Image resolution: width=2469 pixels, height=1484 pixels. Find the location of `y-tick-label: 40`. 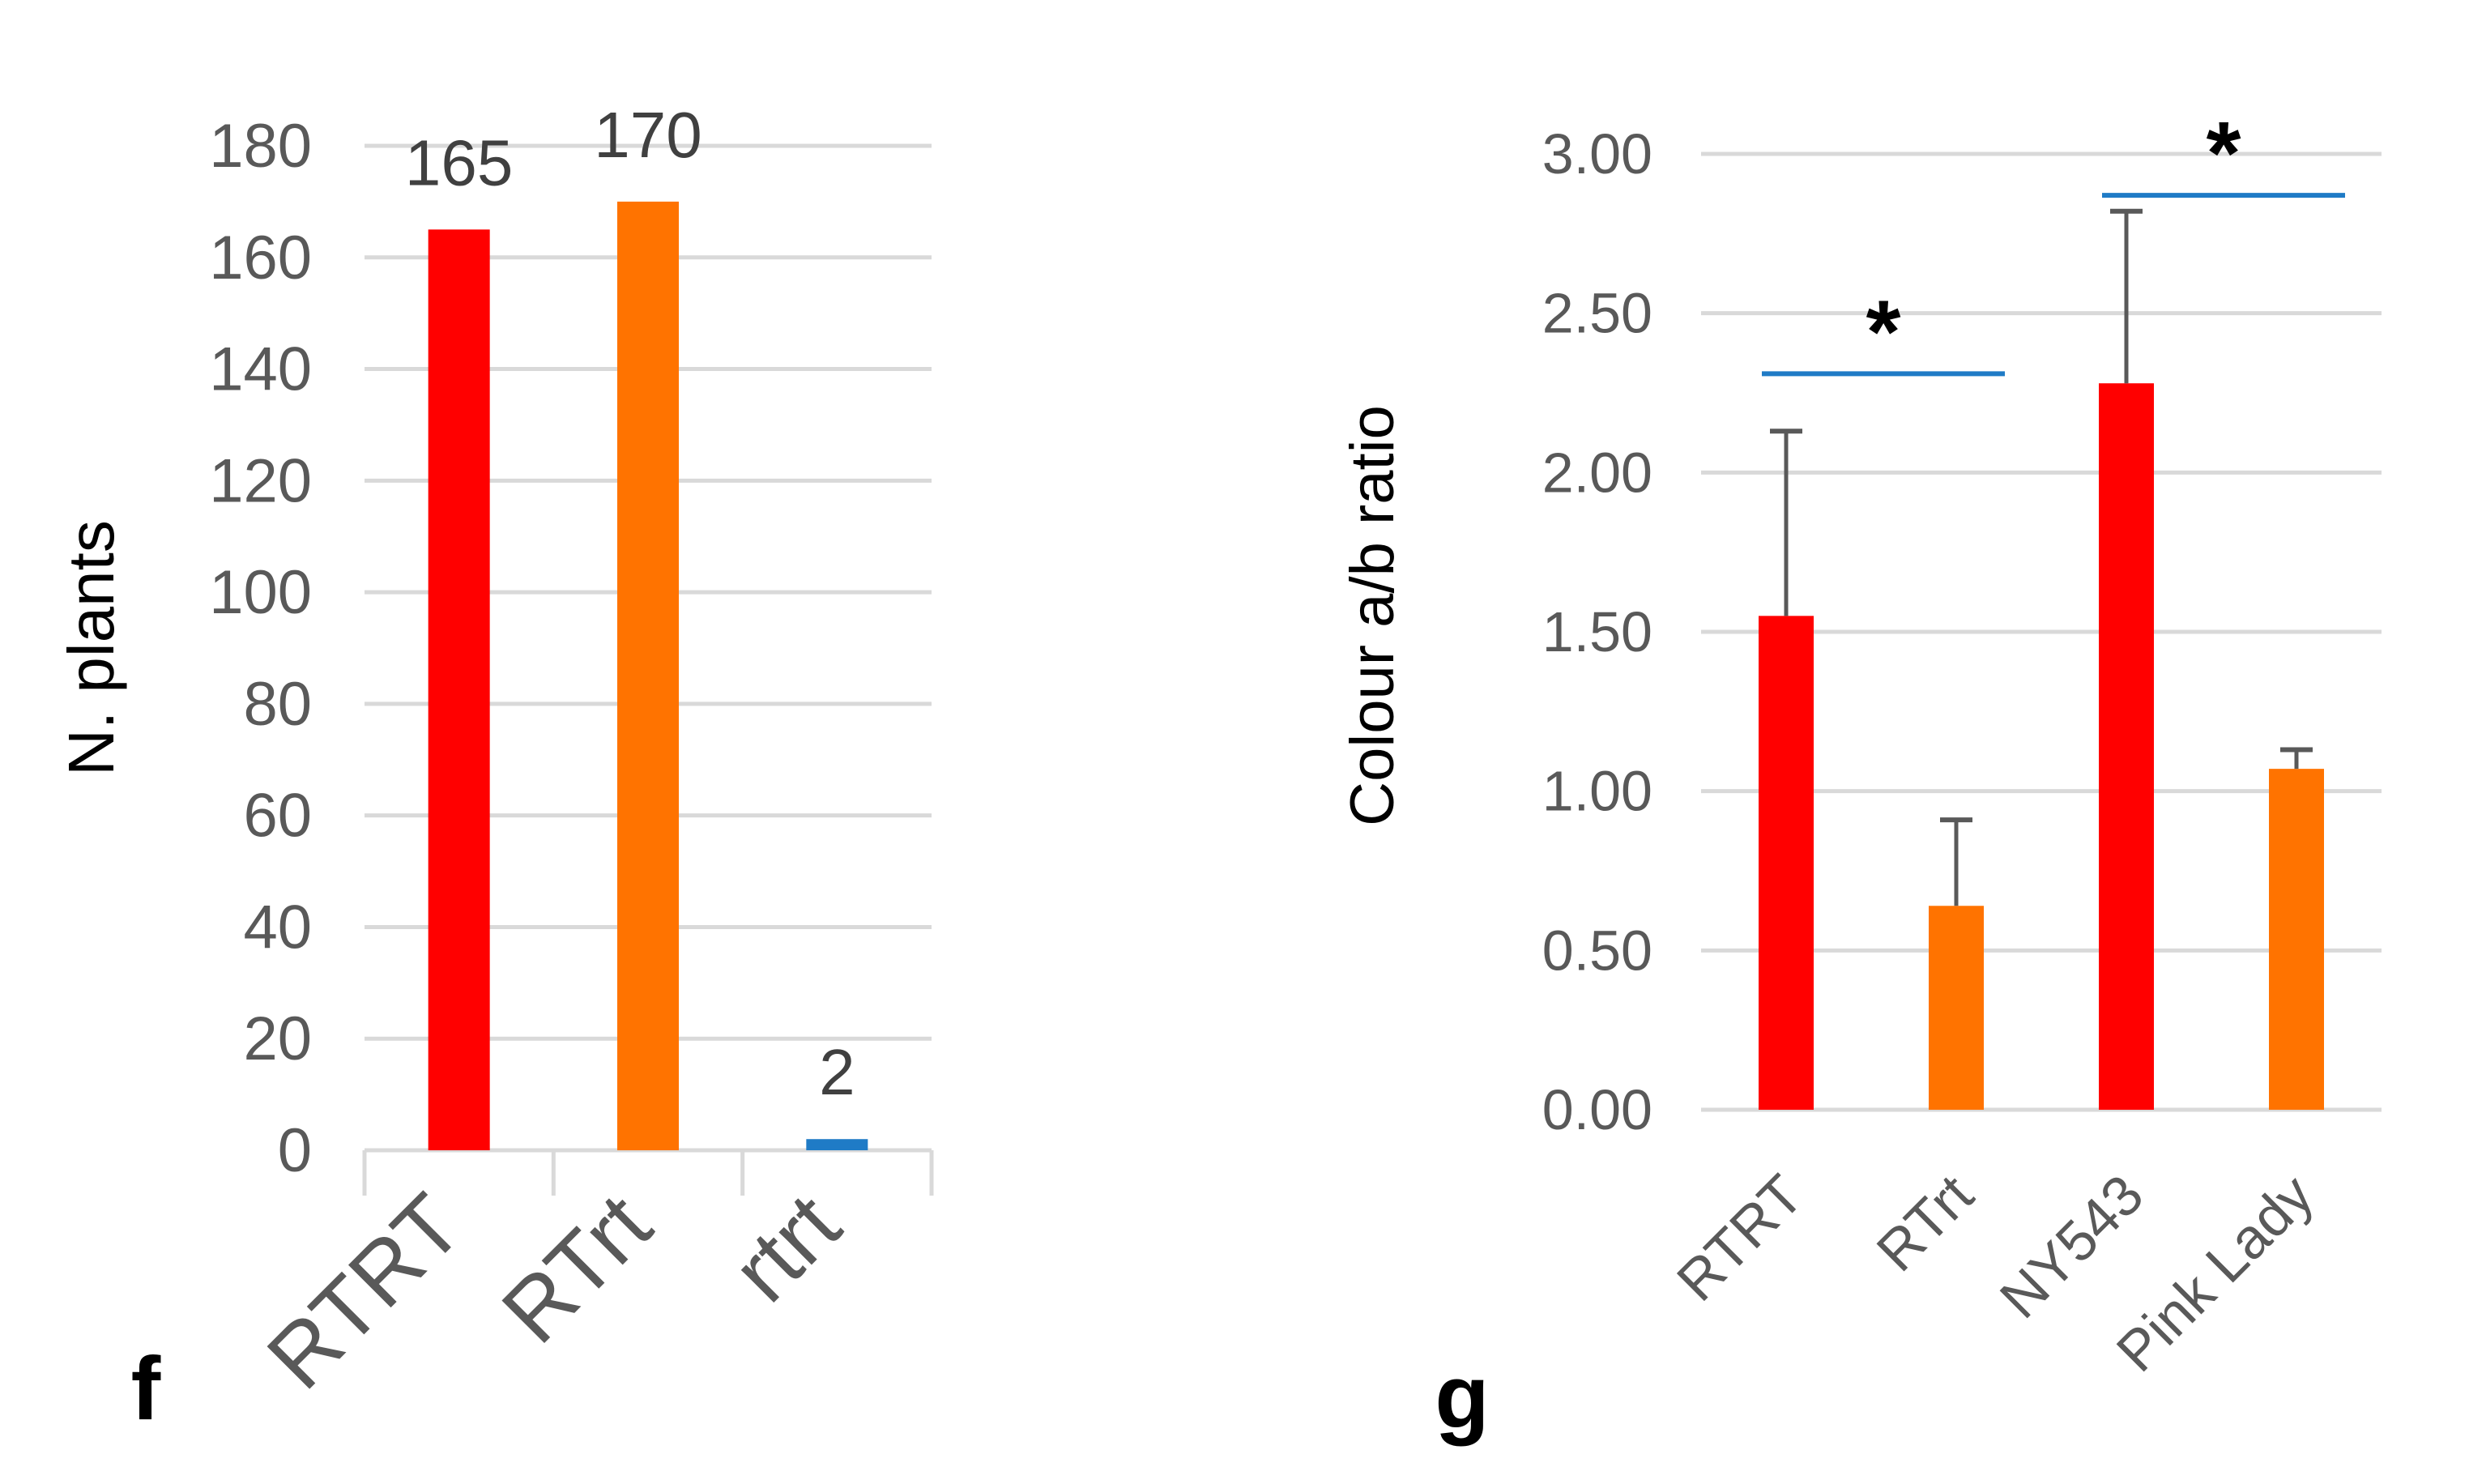

y-tick-label: 40 is located at coordinates (277, 927).